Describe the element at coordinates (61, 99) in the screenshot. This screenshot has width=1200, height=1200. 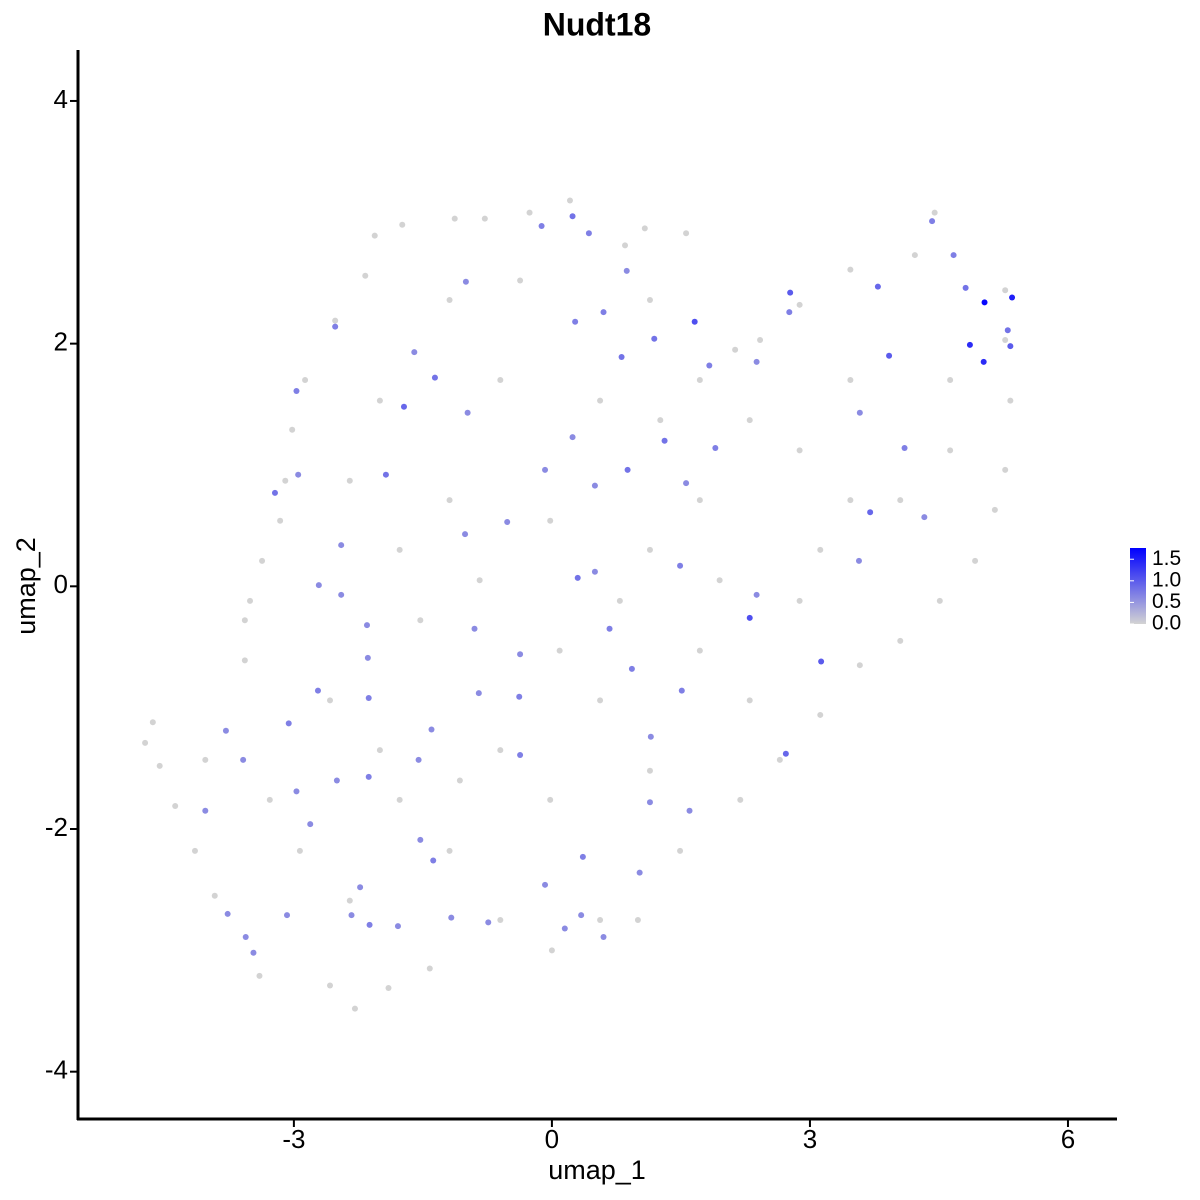
I see `y-tick-label: 4` at that location.